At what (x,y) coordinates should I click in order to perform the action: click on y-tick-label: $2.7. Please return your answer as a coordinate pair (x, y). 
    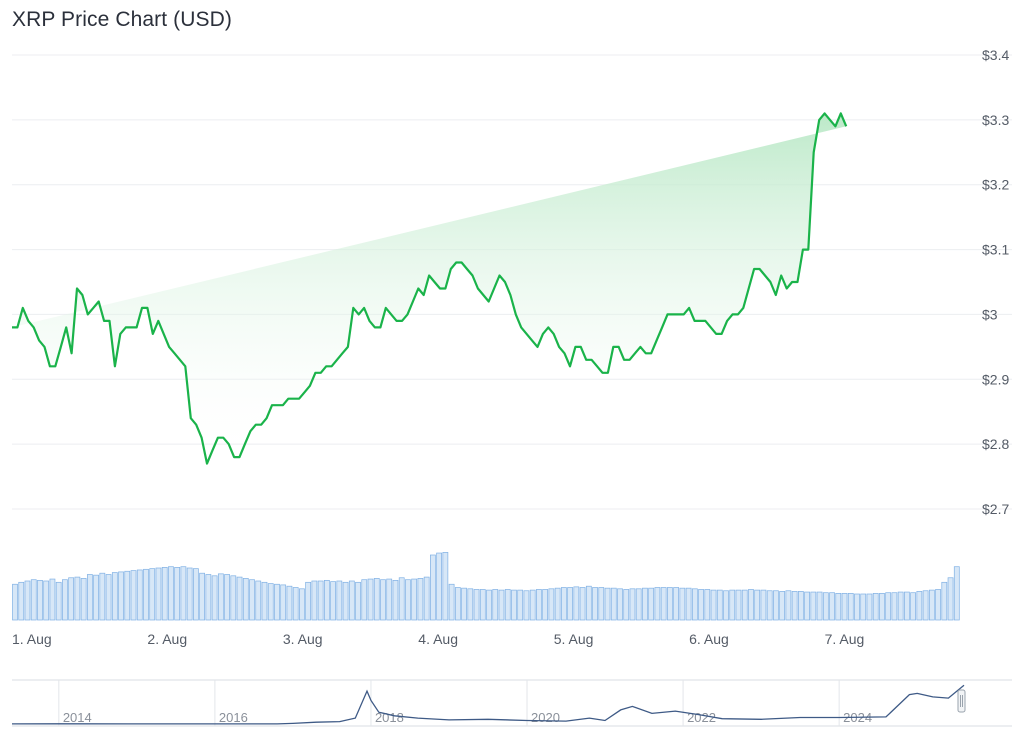
    Looking at the image, I should click on (995, 509).